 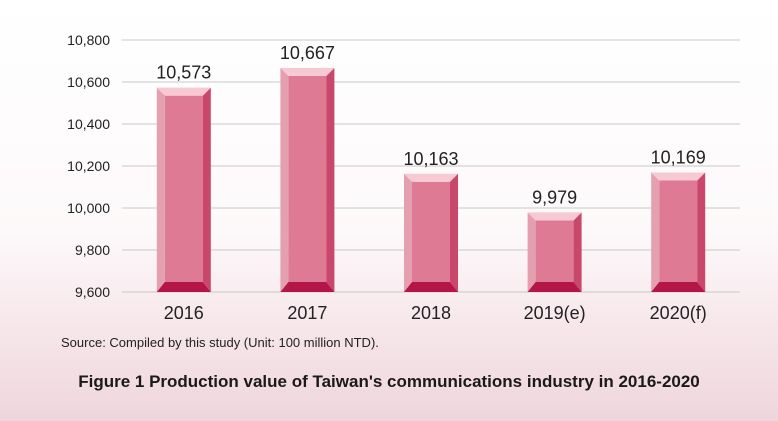 What do you see at coordinates (678, 158) in the screenshot?
I see `value-label: 10,169` at bounding box center [678, 158].